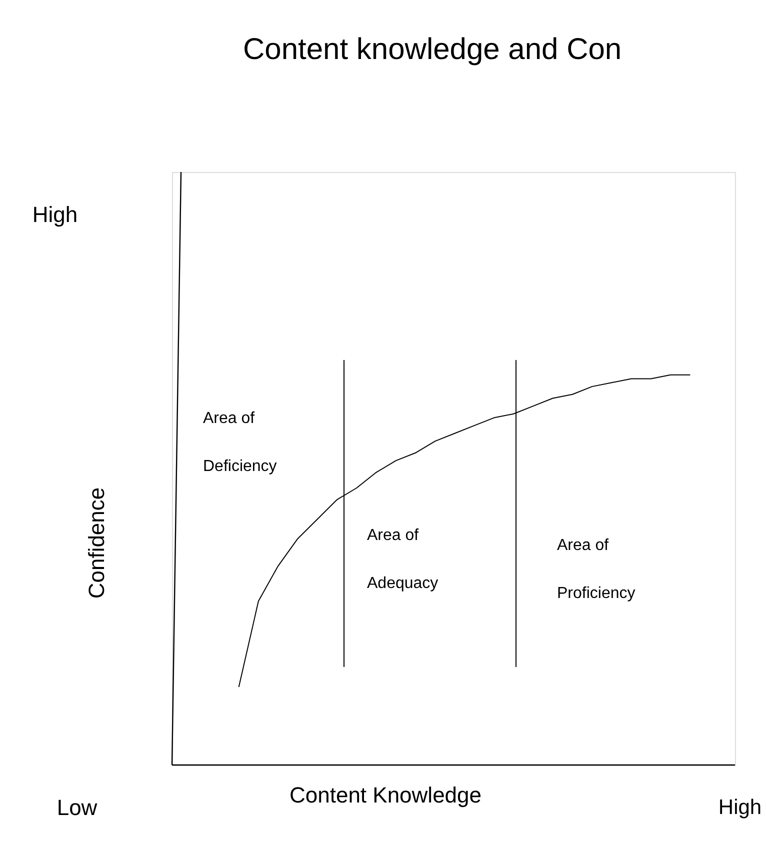 This screenshot has height=851, width=766. What do you see at coordinates (96, 543) in the screenshot?
I see `text: Confidence` at bounding box center [96, 543].